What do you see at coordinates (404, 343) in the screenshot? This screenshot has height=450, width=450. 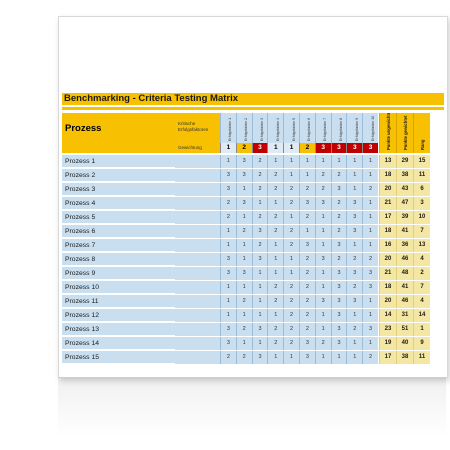 I see `points-weighted-cell: 40` at bounding box center [404, 343].